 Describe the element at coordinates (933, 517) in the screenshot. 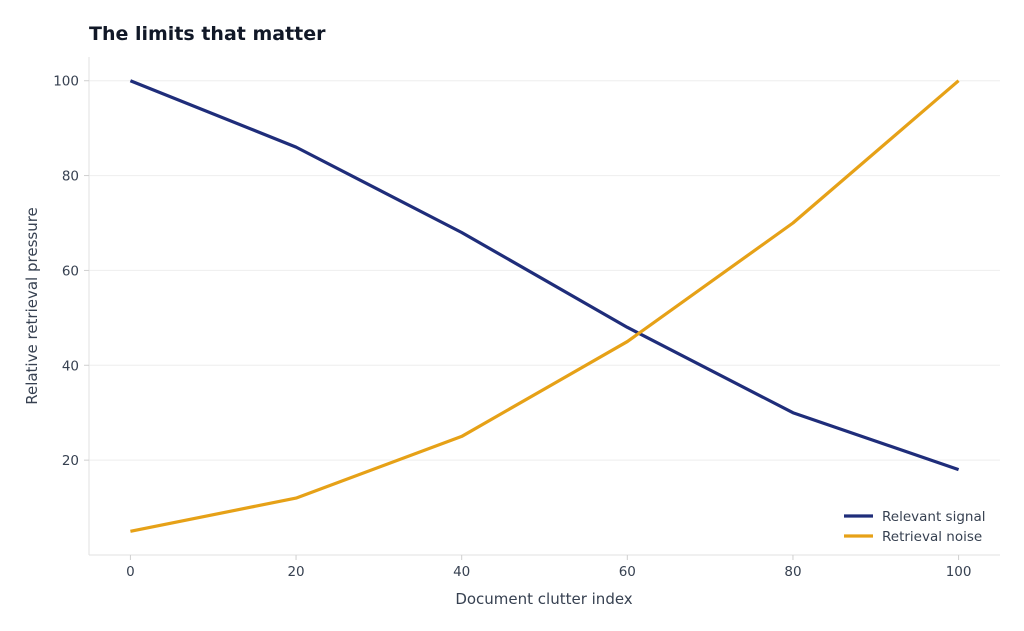

I see `legend-label-relevant-signal: Relevant signal` at that location.